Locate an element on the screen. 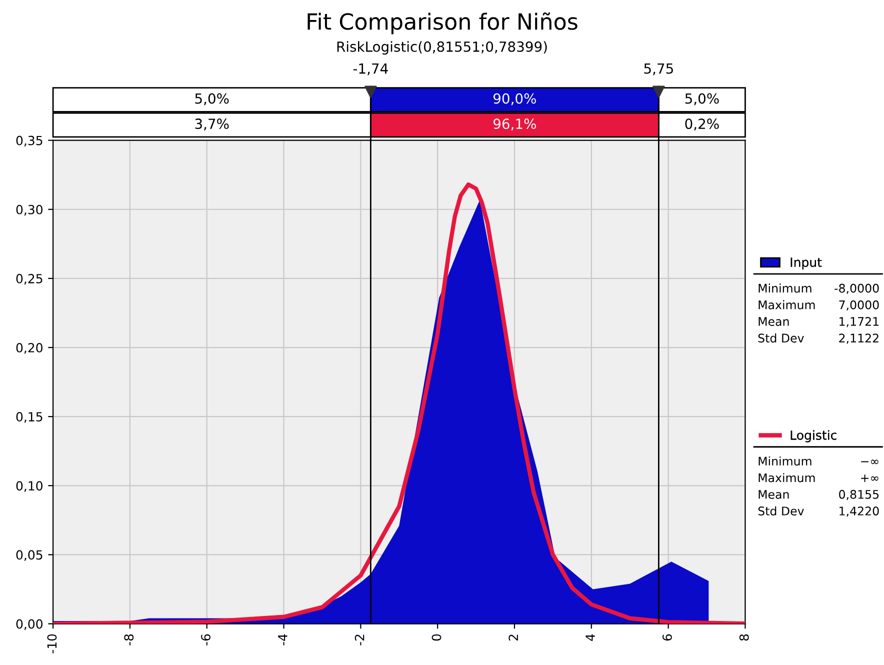 Image resolution: width=884 pixels, height=665 pixels. legend-label: Input is located at coordinates (806, 264).